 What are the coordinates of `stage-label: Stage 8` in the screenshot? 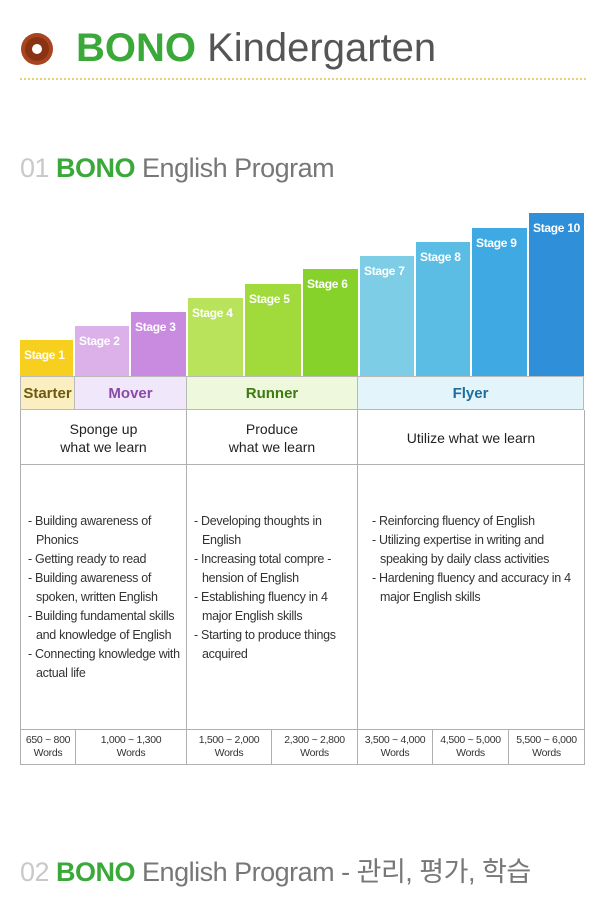 It's located at (440, 257).